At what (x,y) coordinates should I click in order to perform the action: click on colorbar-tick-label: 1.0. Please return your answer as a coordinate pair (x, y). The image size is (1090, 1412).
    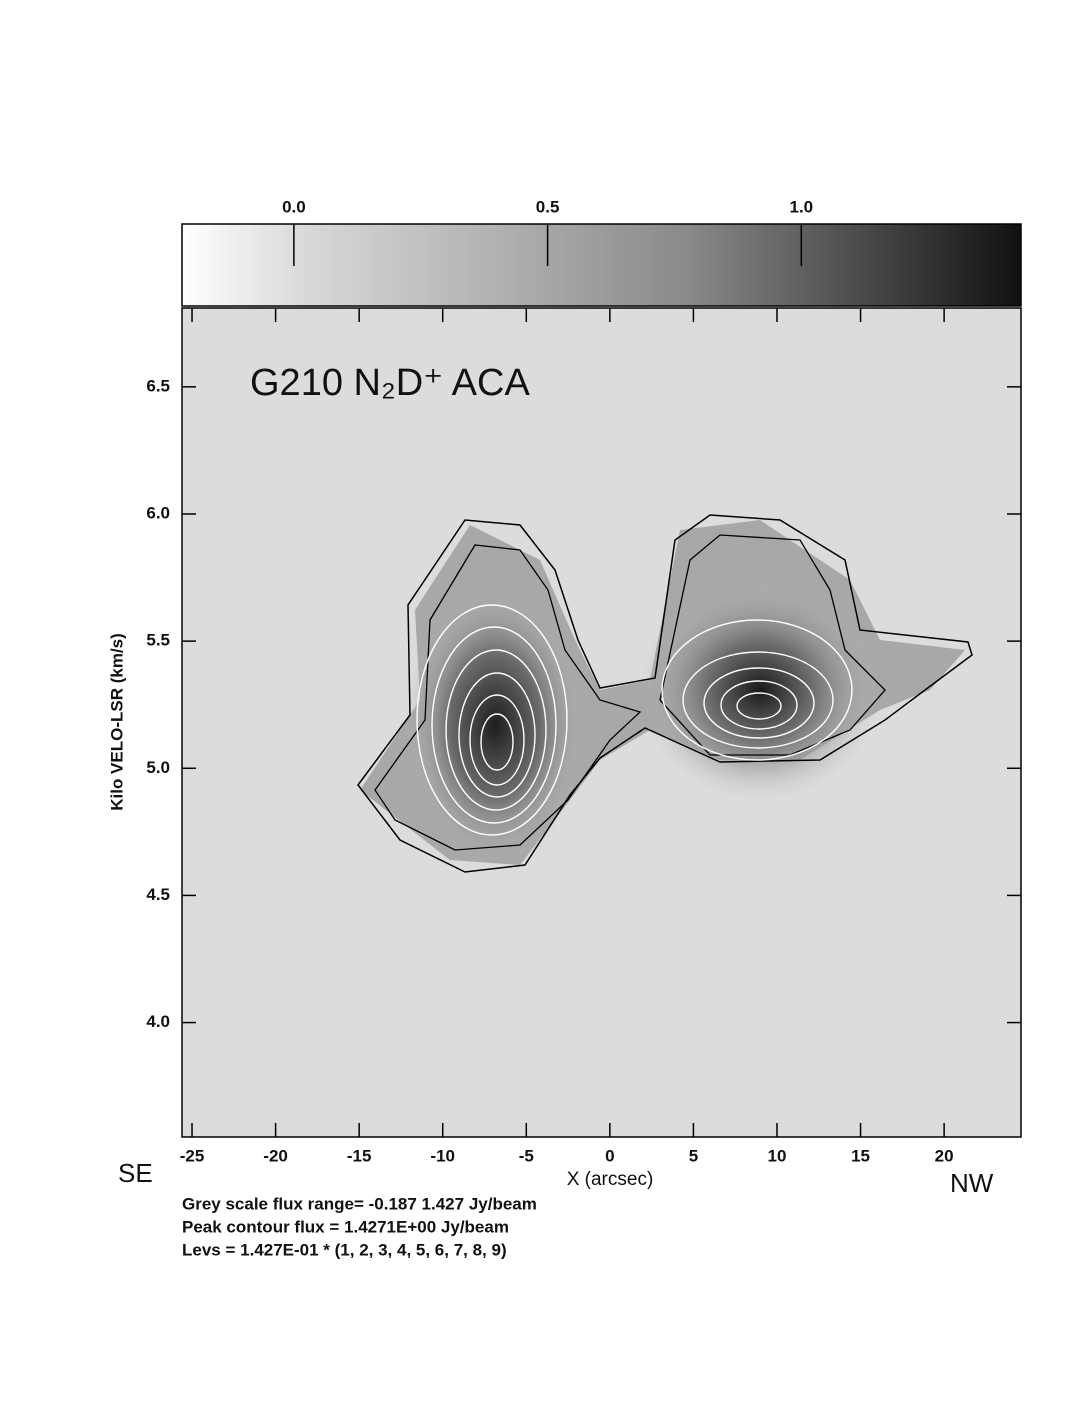
    Looking at the image, I should click on (802, 206).